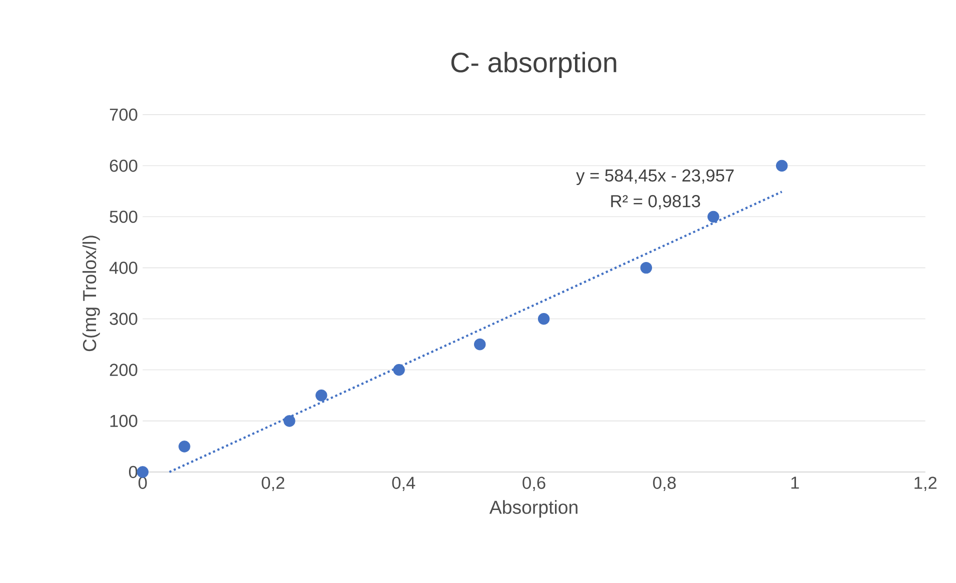 Image resolution: width=956 pixels, height=583 pixels. Describe the element at coordinates (534, 484) in the screenshot. I see `x-tick-label: 0,6` at that location.